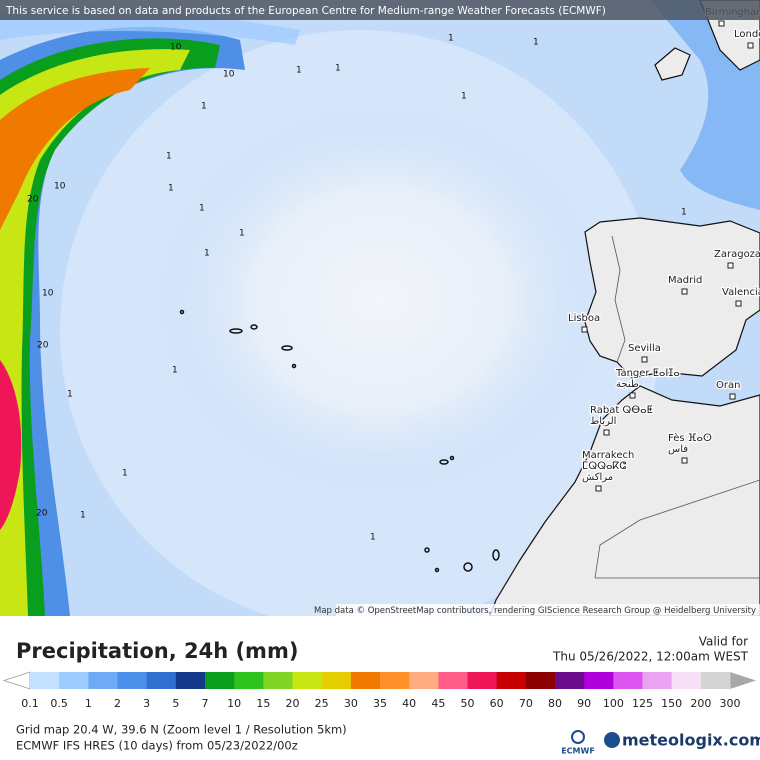 This screenshot has width=760, height=760. What do you see at coordinates (723, 642) in the screenshot?
I see `valid-label: Valid for` at bounding box center [723, 642].